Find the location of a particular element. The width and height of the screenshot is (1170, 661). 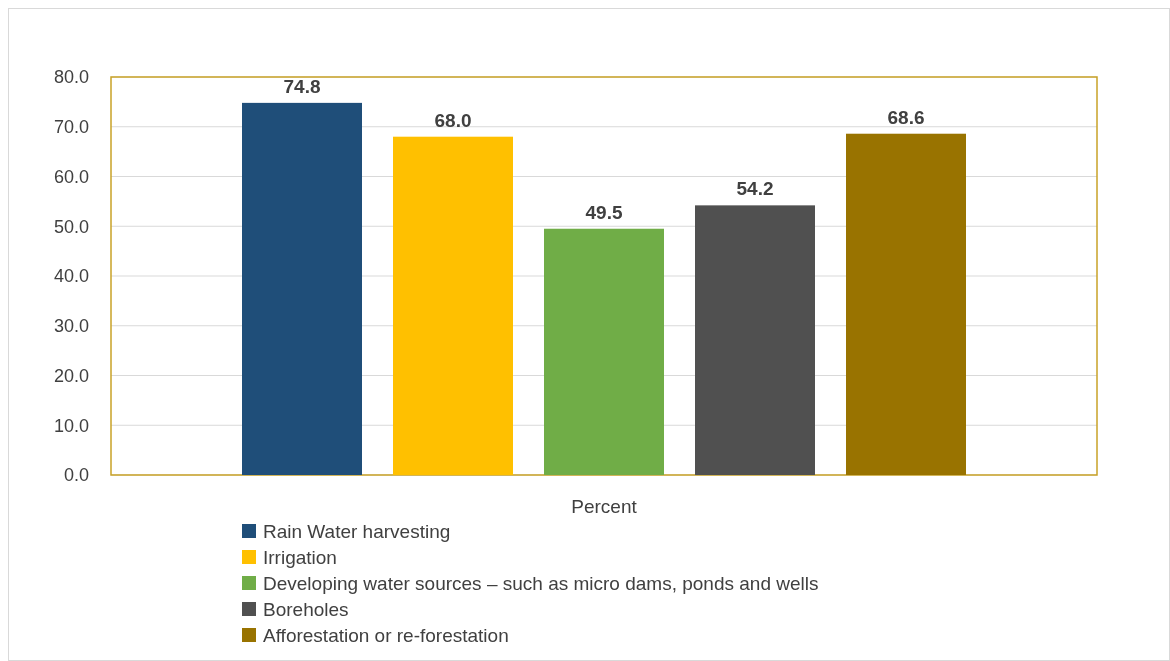

legend-label: Rain Water harvesting is located at coordinates (357, 531).